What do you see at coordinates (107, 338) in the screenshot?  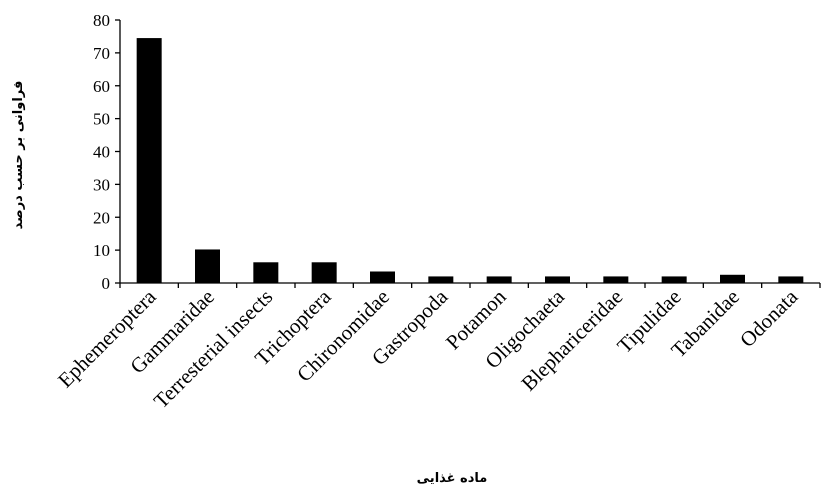 I see `category-label: Ephemeroptera` at bounding box center [107, 338].